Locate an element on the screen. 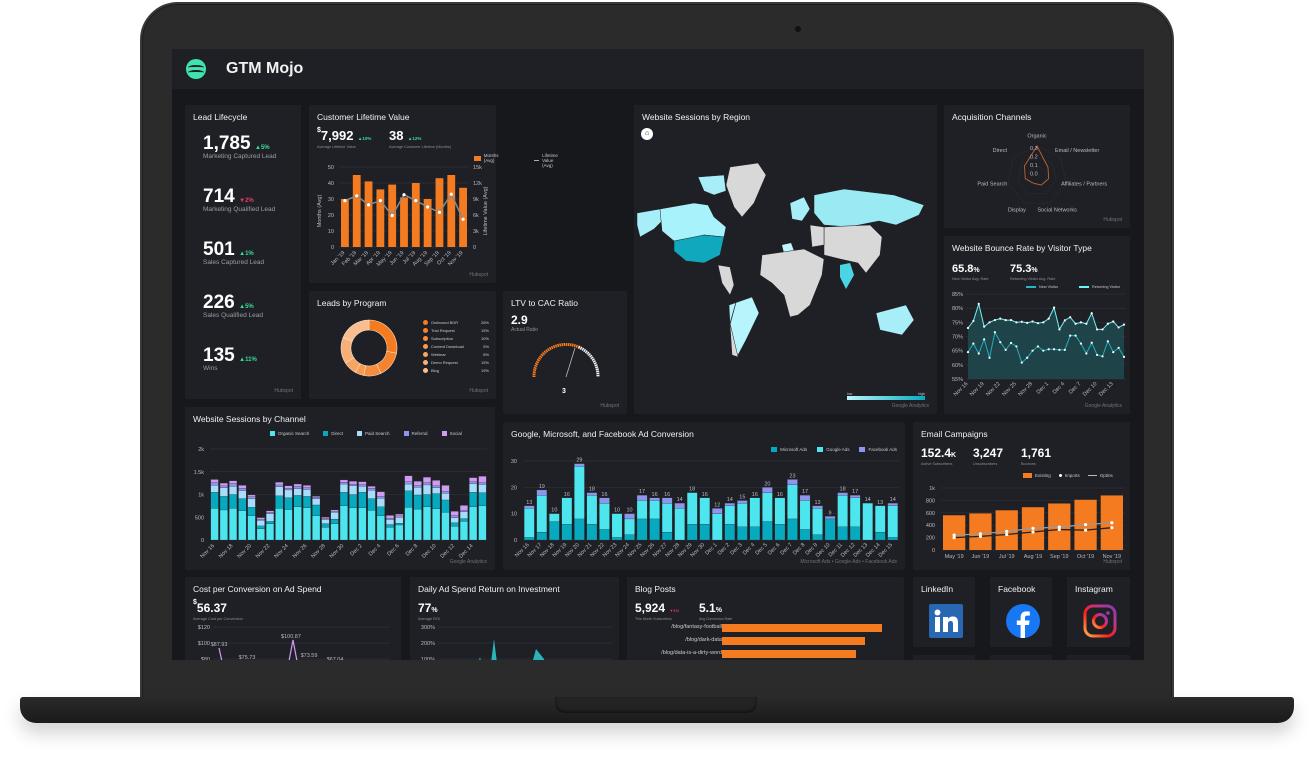 This screenshot has height=766, width=1312. svg-text: Direct is located at coordinates (1000, 151).